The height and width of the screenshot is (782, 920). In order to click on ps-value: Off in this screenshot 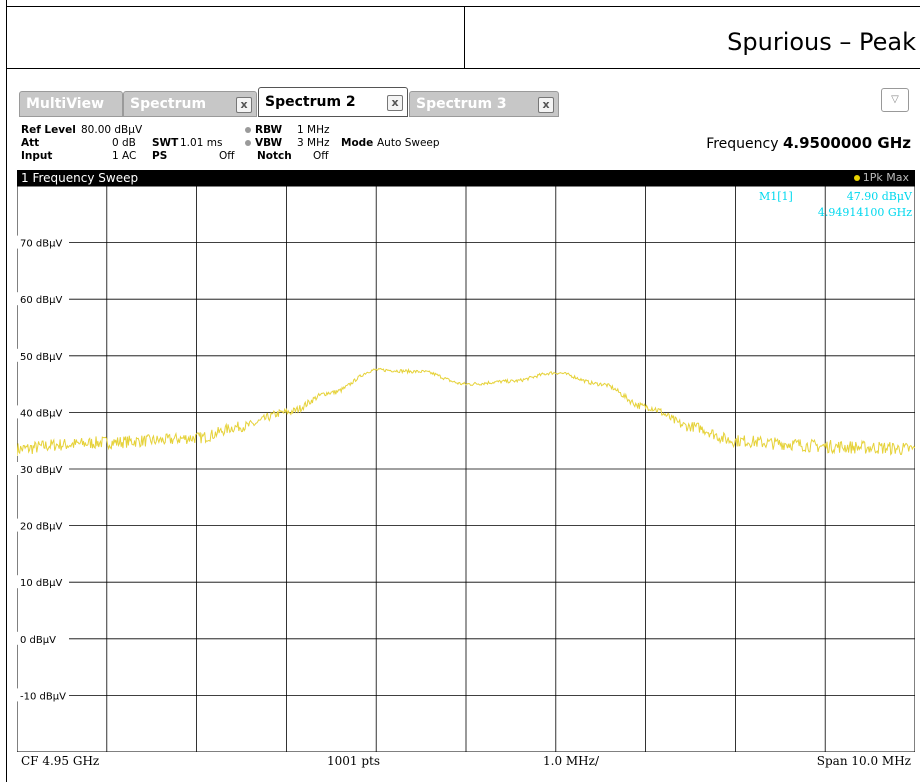, I will do `click(227, 156)`.